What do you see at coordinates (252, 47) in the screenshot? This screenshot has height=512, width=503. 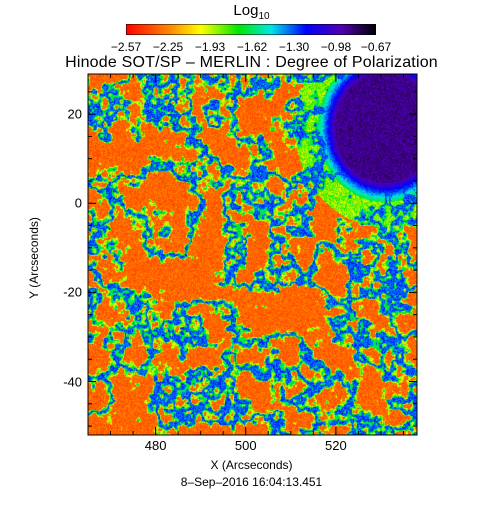 I see `colorbar-tick-label: −1.62` at bounding box center [252, 47].